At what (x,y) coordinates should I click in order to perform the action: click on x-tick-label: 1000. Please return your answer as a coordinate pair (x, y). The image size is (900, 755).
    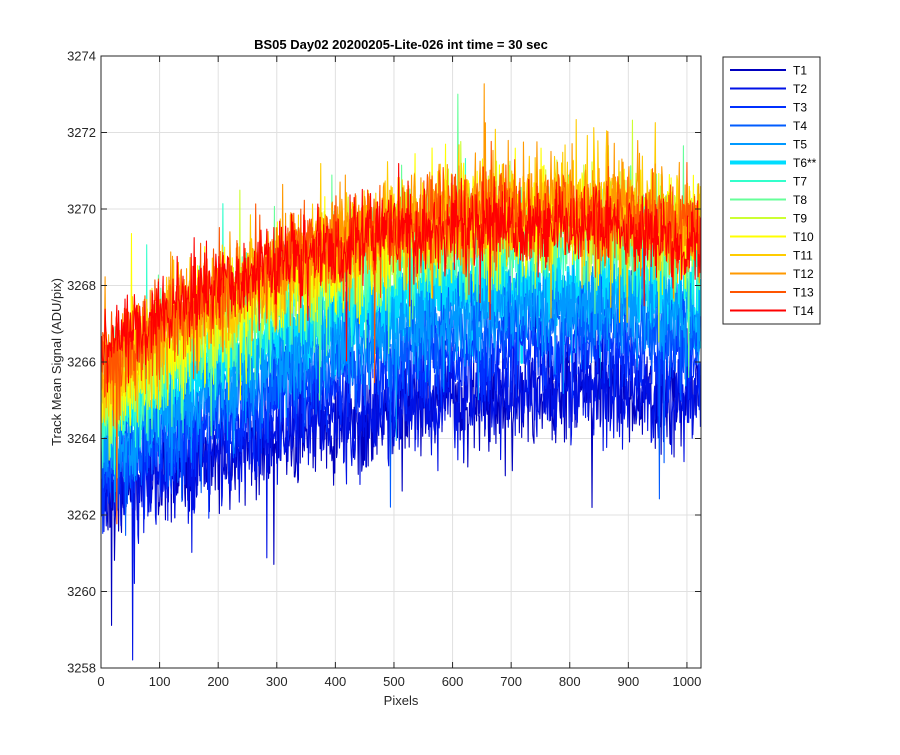
    Looking at the image, I should click on (686, 681).